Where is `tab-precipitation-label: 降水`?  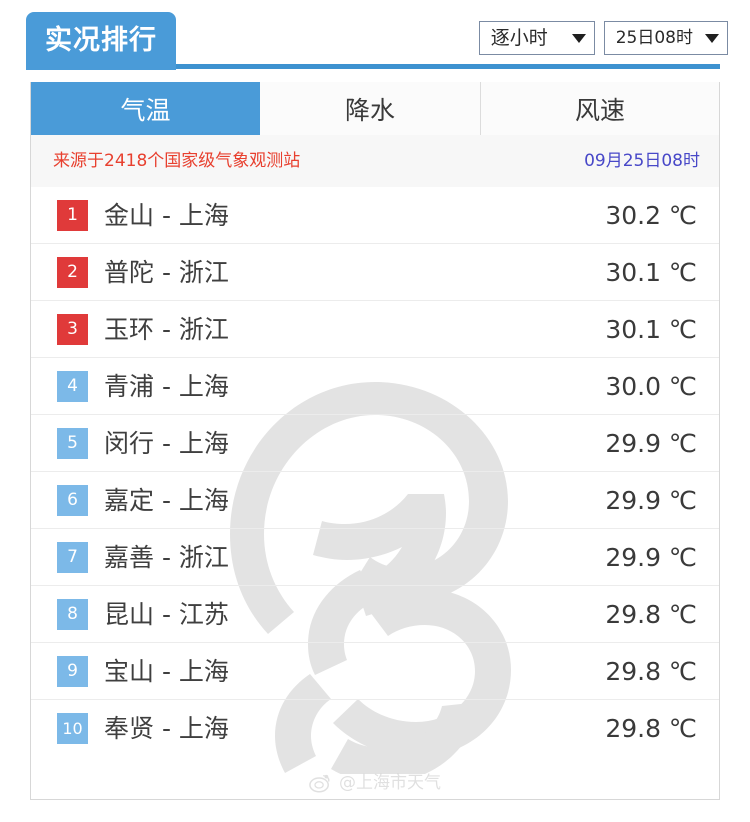
tab-precipitation-label: 降水 is located at coordinates (369, 110).